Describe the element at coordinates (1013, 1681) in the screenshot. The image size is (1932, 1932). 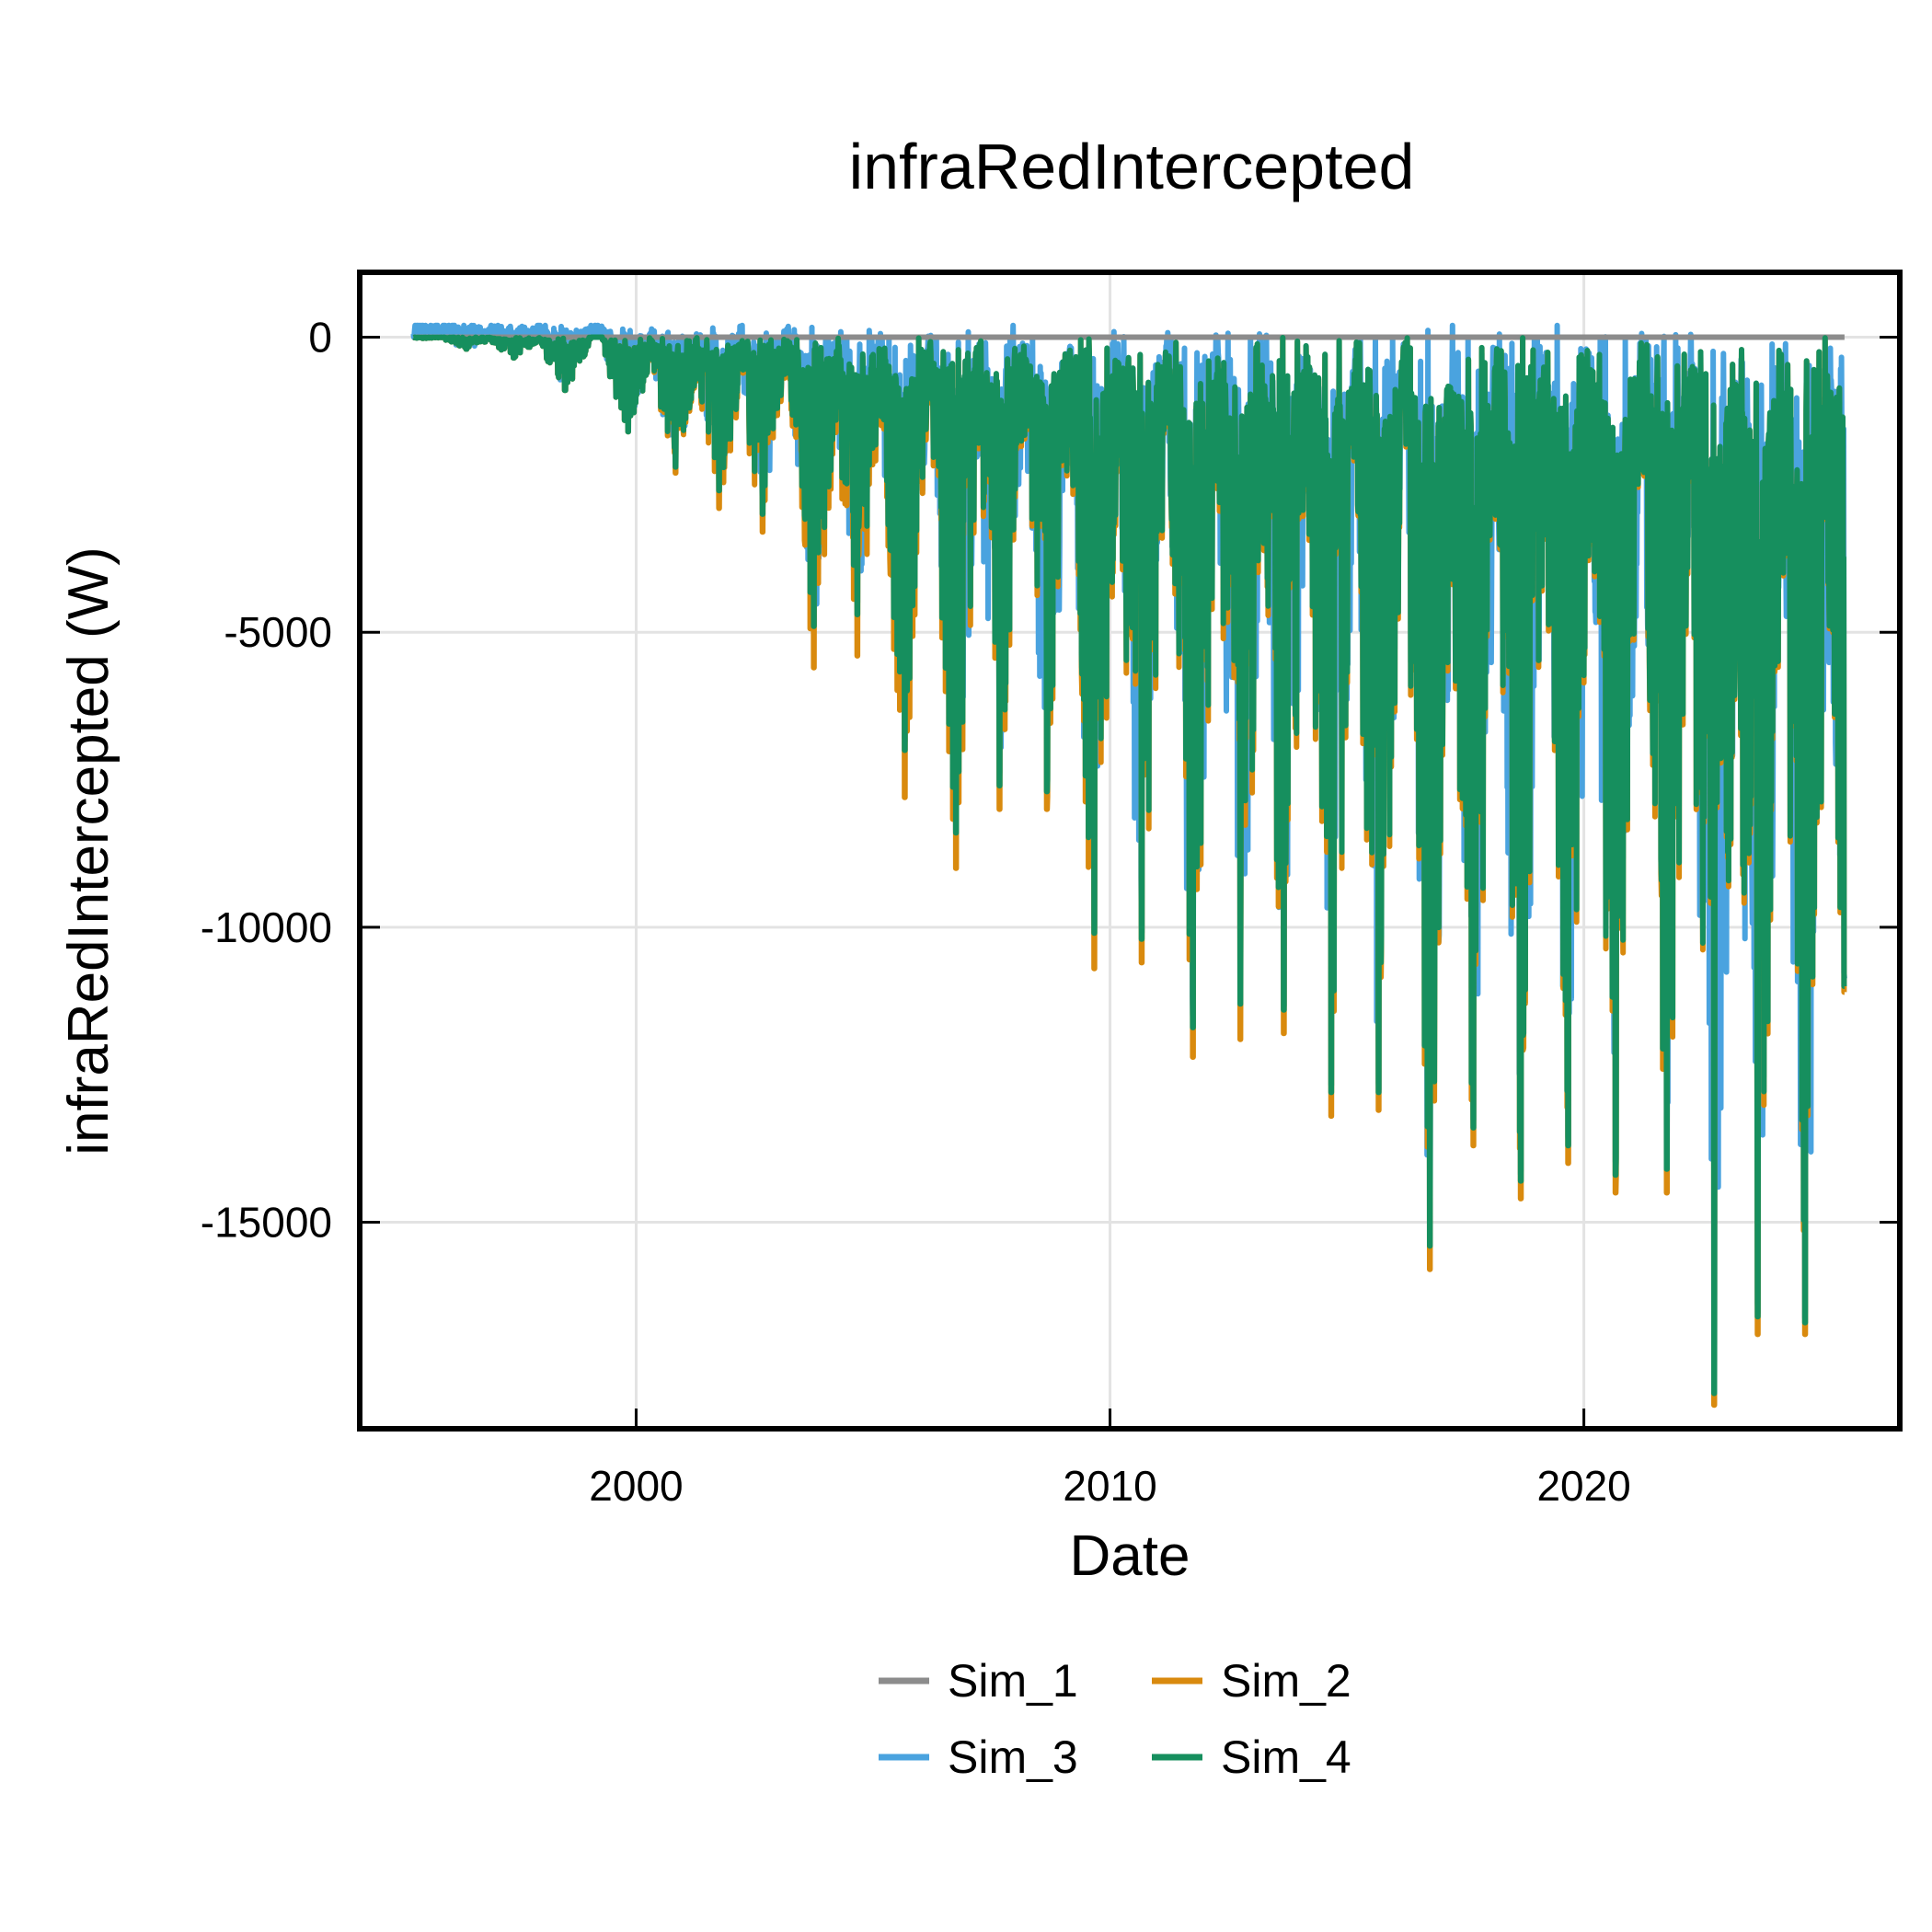
I see `legend-label: Sim_1` at that location.